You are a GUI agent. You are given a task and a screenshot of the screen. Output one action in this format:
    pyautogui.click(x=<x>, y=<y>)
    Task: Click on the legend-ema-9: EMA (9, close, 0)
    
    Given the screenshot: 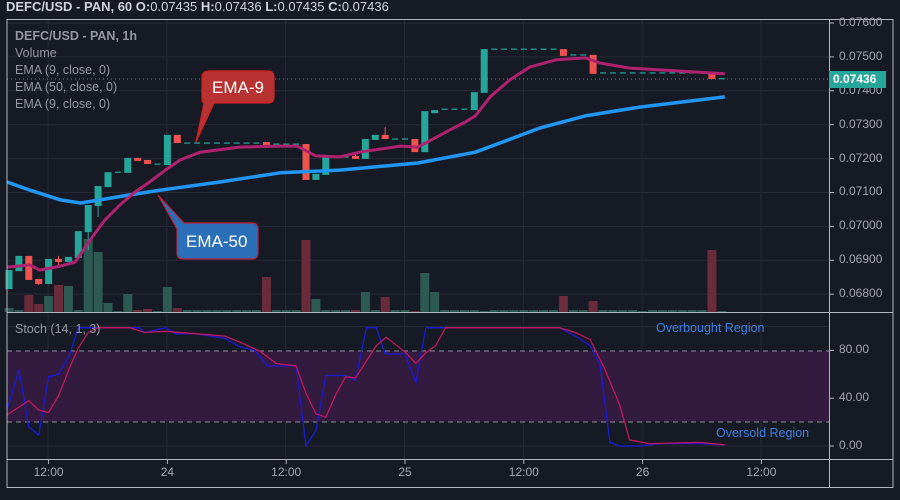 What is the action you would take?
    pyautogui.click(x=63, y=70)
    